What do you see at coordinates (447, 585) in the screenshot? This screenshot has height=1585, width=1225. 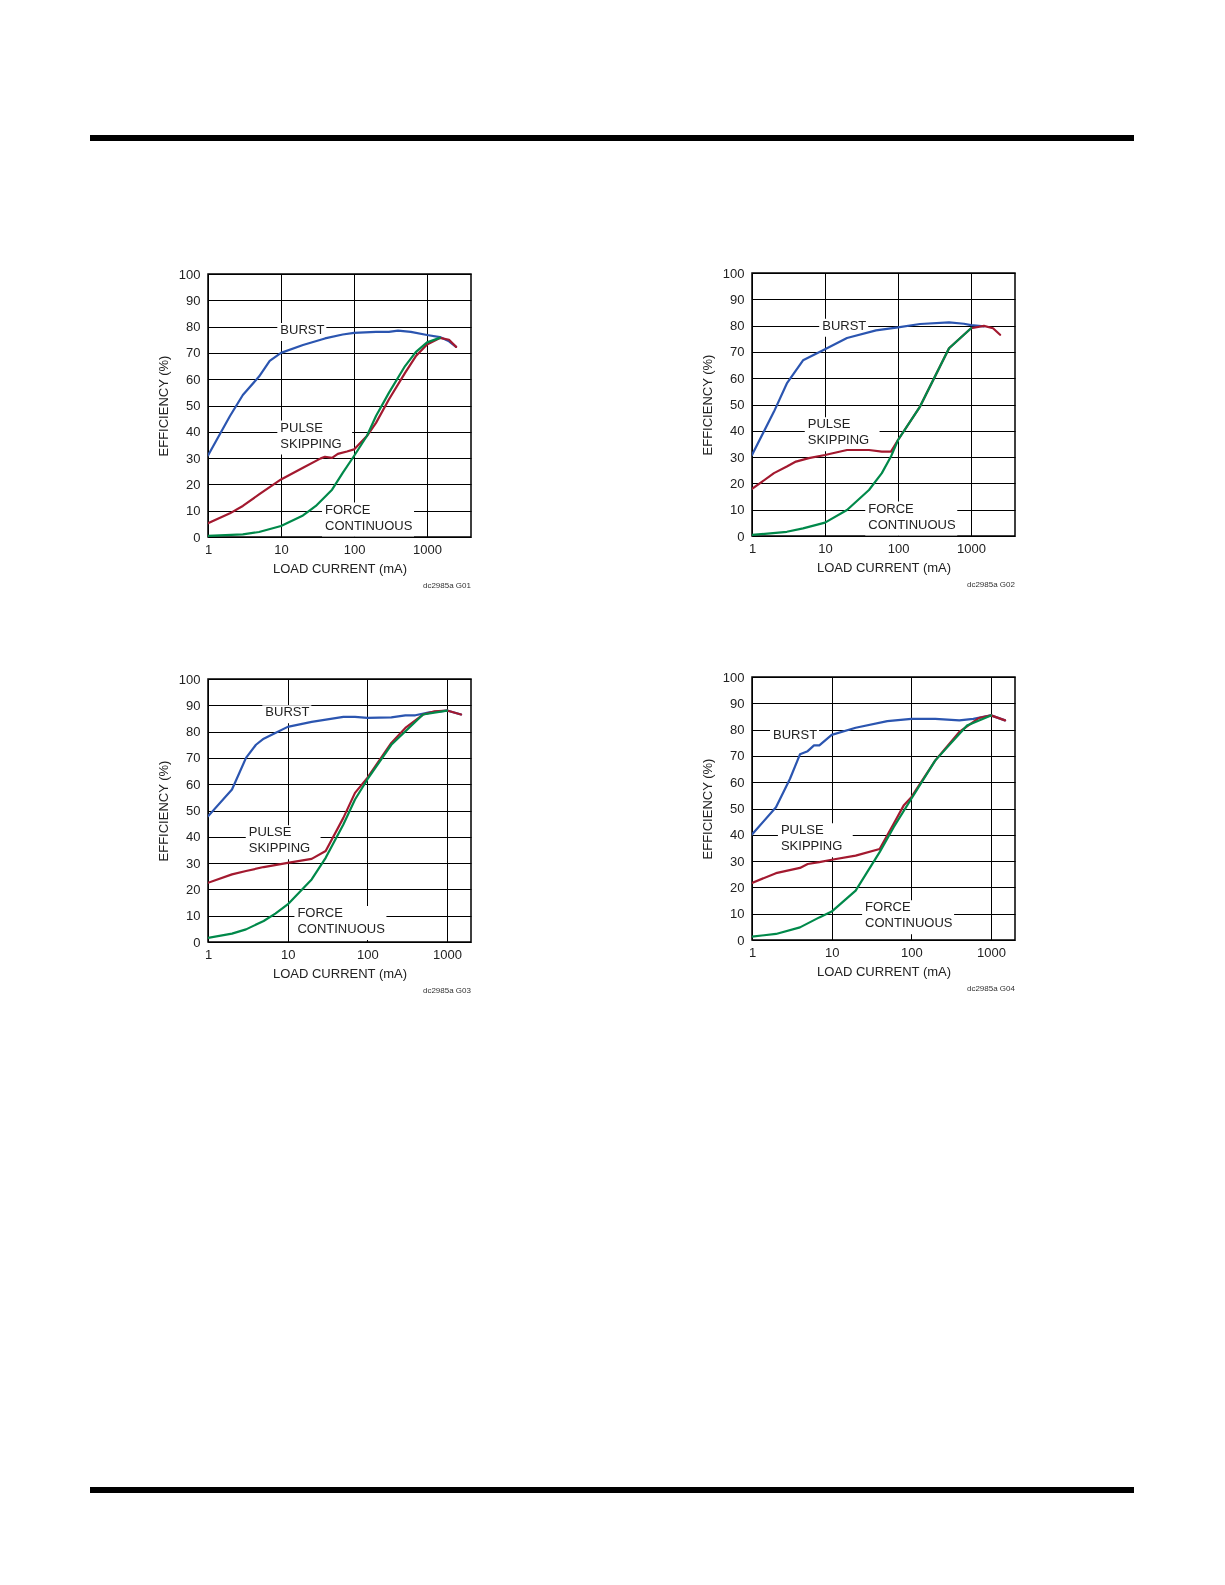 I see `text: dc2985a G01` at bounding box center [447, 585].